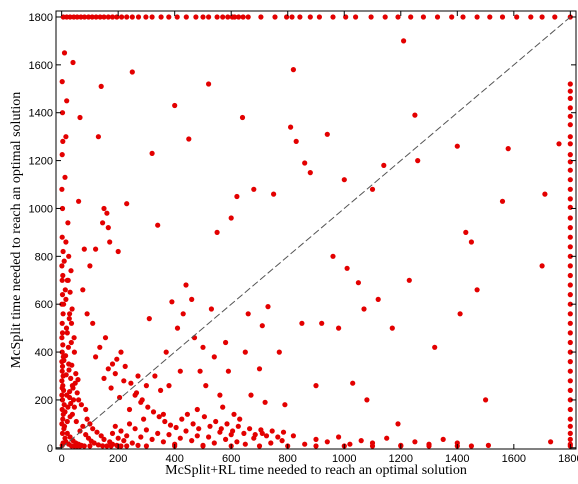 The height and width of the screenshot is (484, 578). I want to click on y-tick-label: 1000, so click(41, 209).